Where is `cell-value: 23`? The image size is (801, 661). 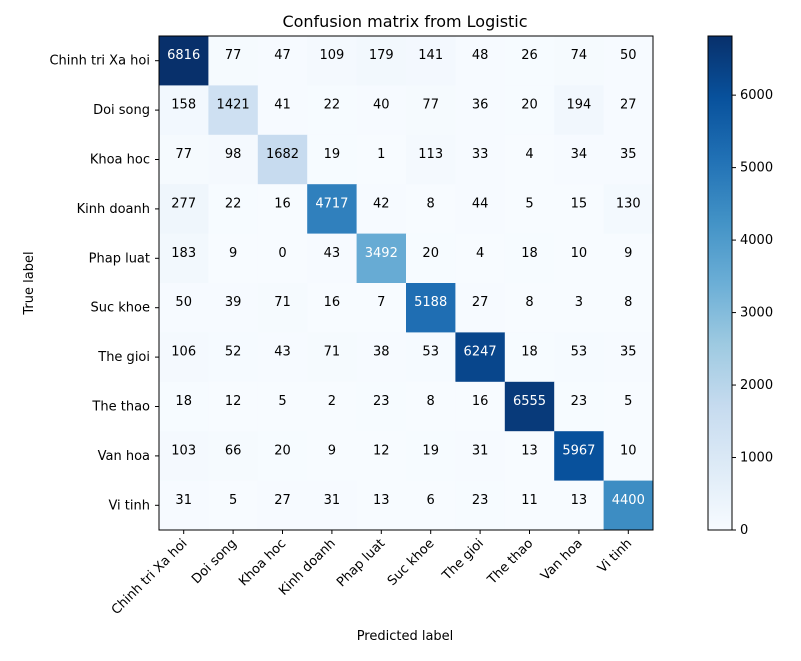 cell-value: 23 is located at coordinates (480, 500).